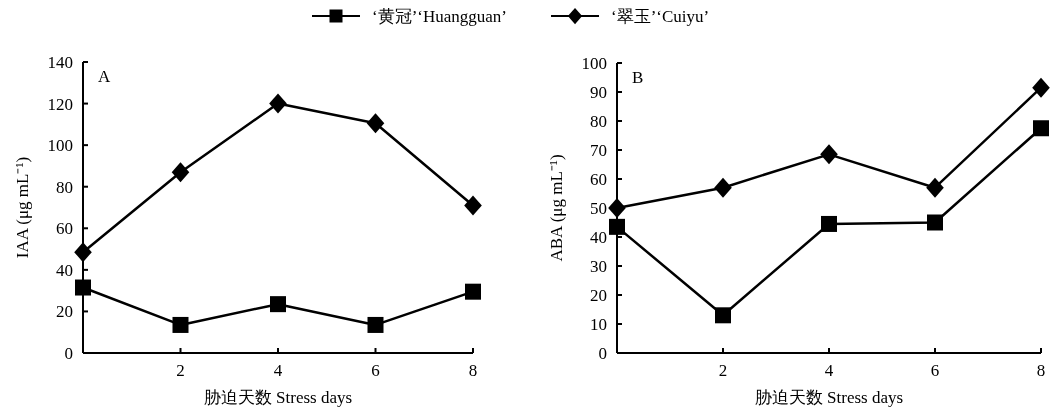 Image resolution: width=1059 pixels, height=414 pixels. What do you see at coordinates (598, 324) in the screenshot?
I see `y-tick-label: 10` at bounding box center [598, 324].